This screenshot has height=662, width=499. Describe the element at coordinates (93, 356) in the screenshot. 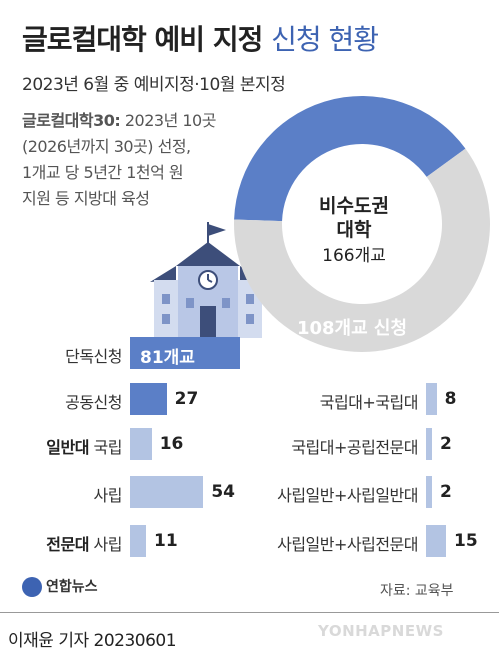

I see `bar-left-label-0: 단독신청` at that location.